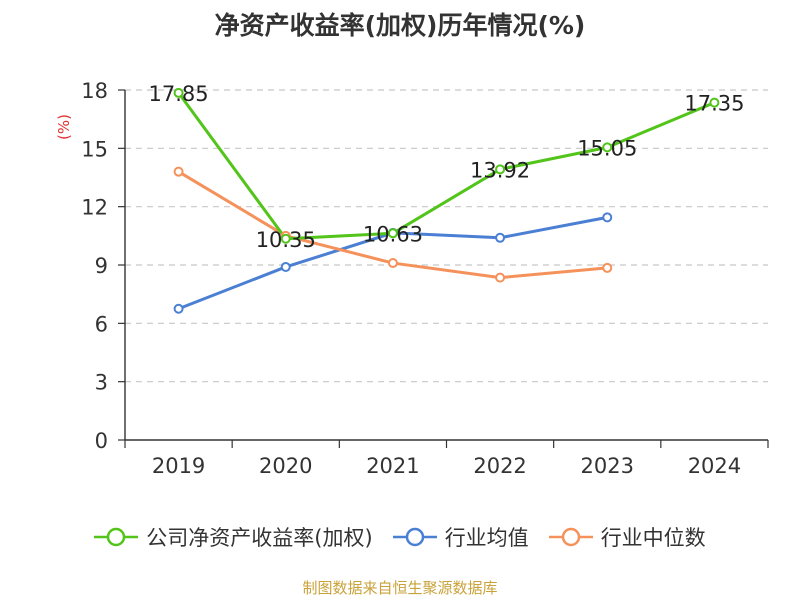 The image size is (800, 600). I want to click on x-tick-label-2023: 2023, so click(607, 466).